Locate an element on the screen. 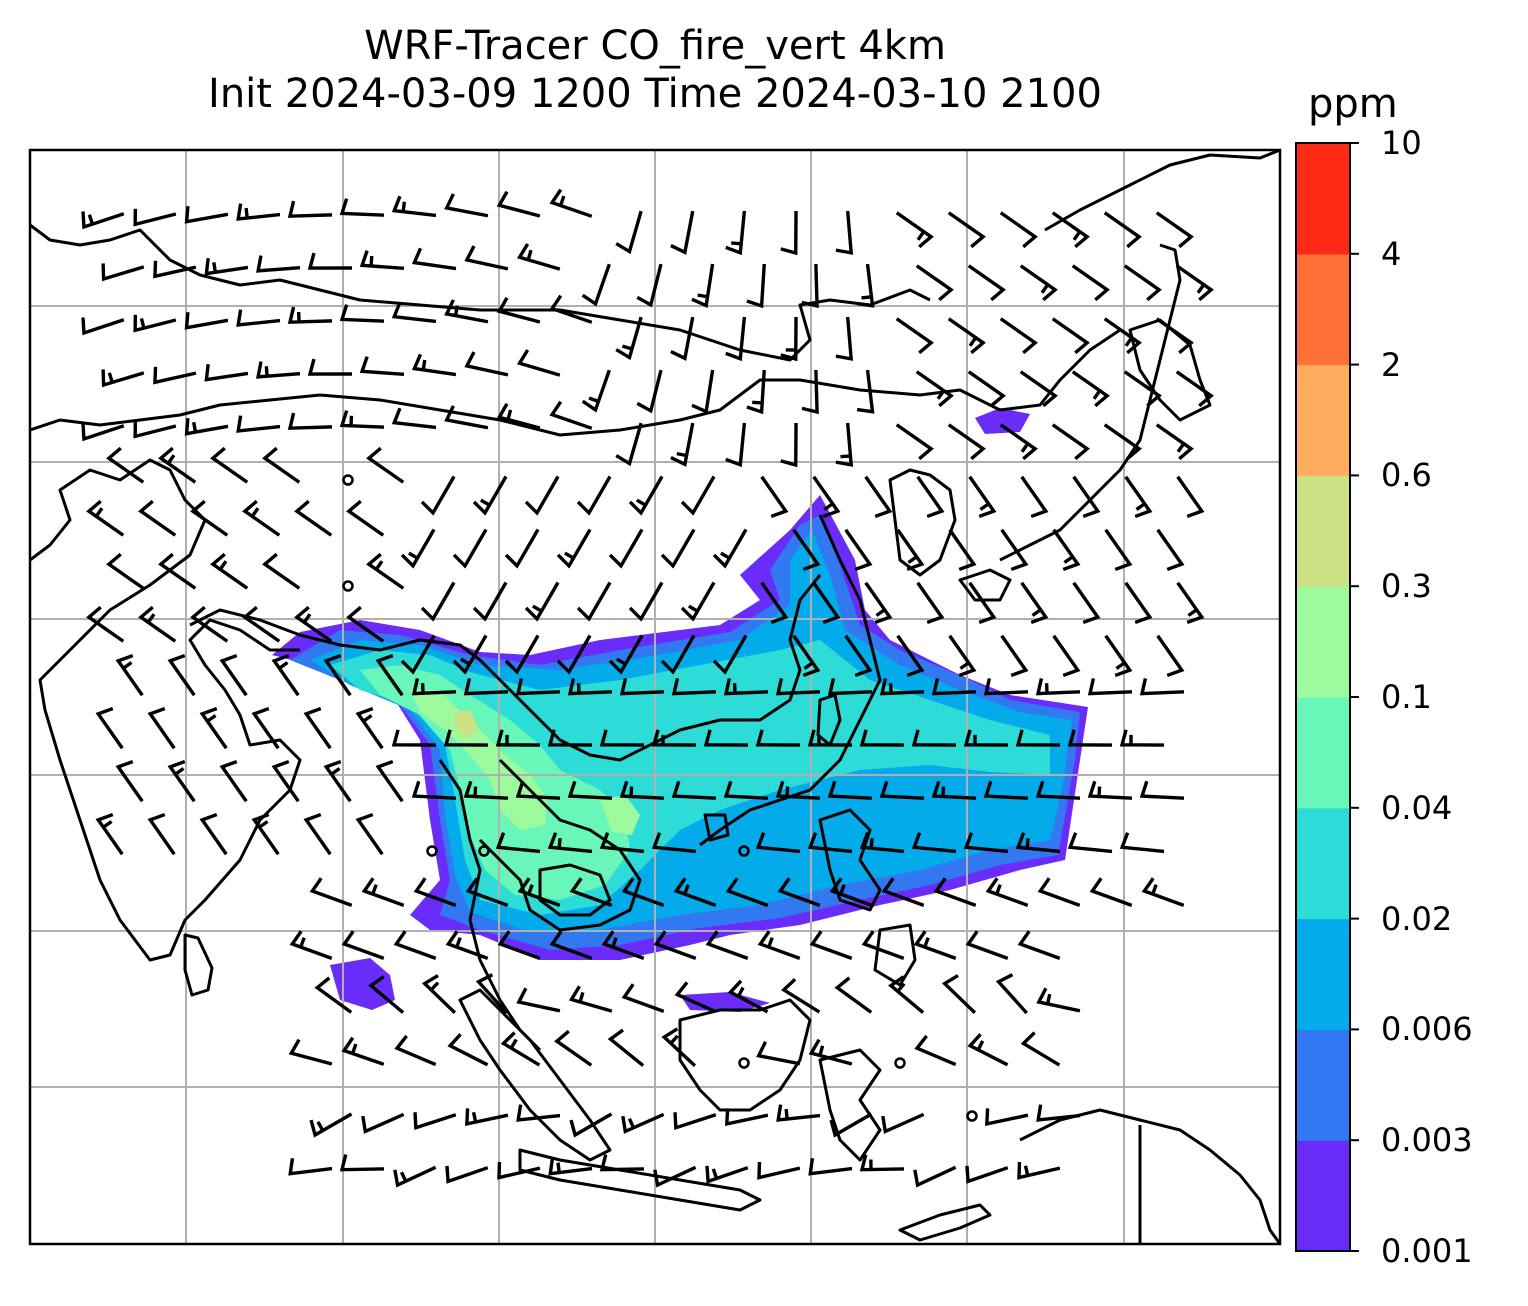 Image resolution: width=1528 pixels, height=1306 pixels. borneo is located at coordinates (745, 1055).